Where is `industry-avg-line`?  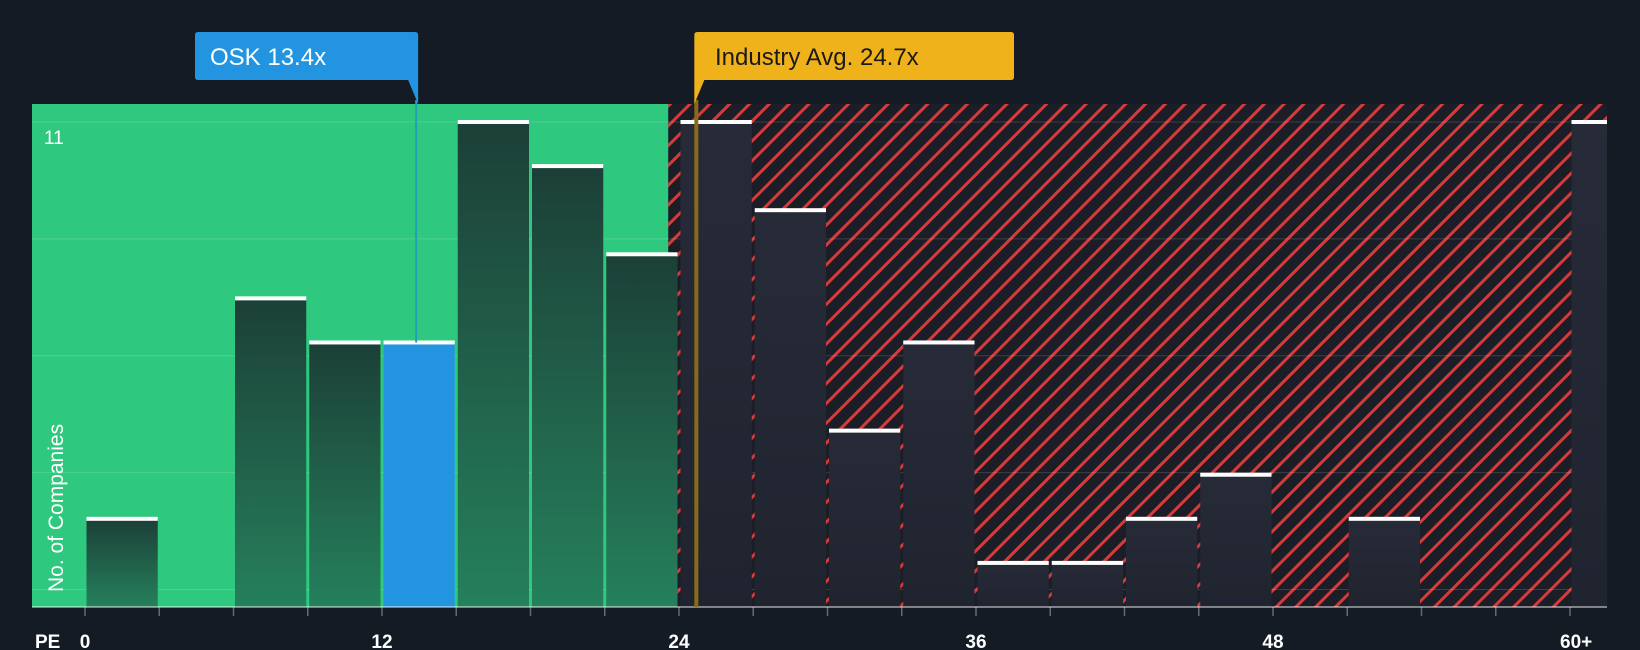 industry-avg-line is located at coordinates (696, 353).